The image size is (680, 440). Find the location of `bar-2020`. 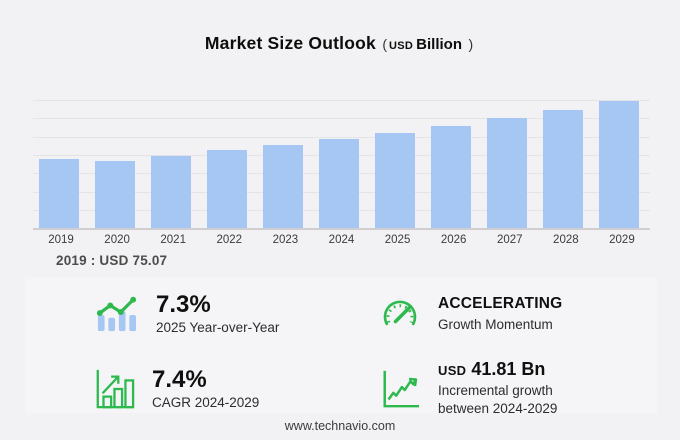

bar-2020 is located at coordinates (115, 194).